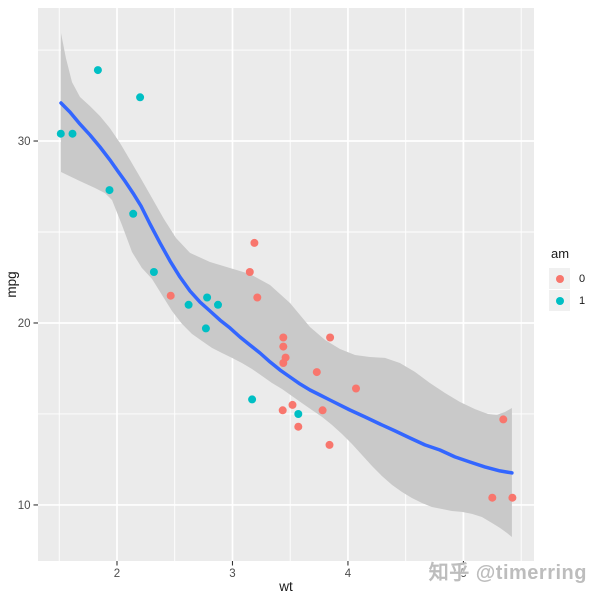 The image size is (600, 600). I want to click on y-axis-title: mpg, so click(11, 284).